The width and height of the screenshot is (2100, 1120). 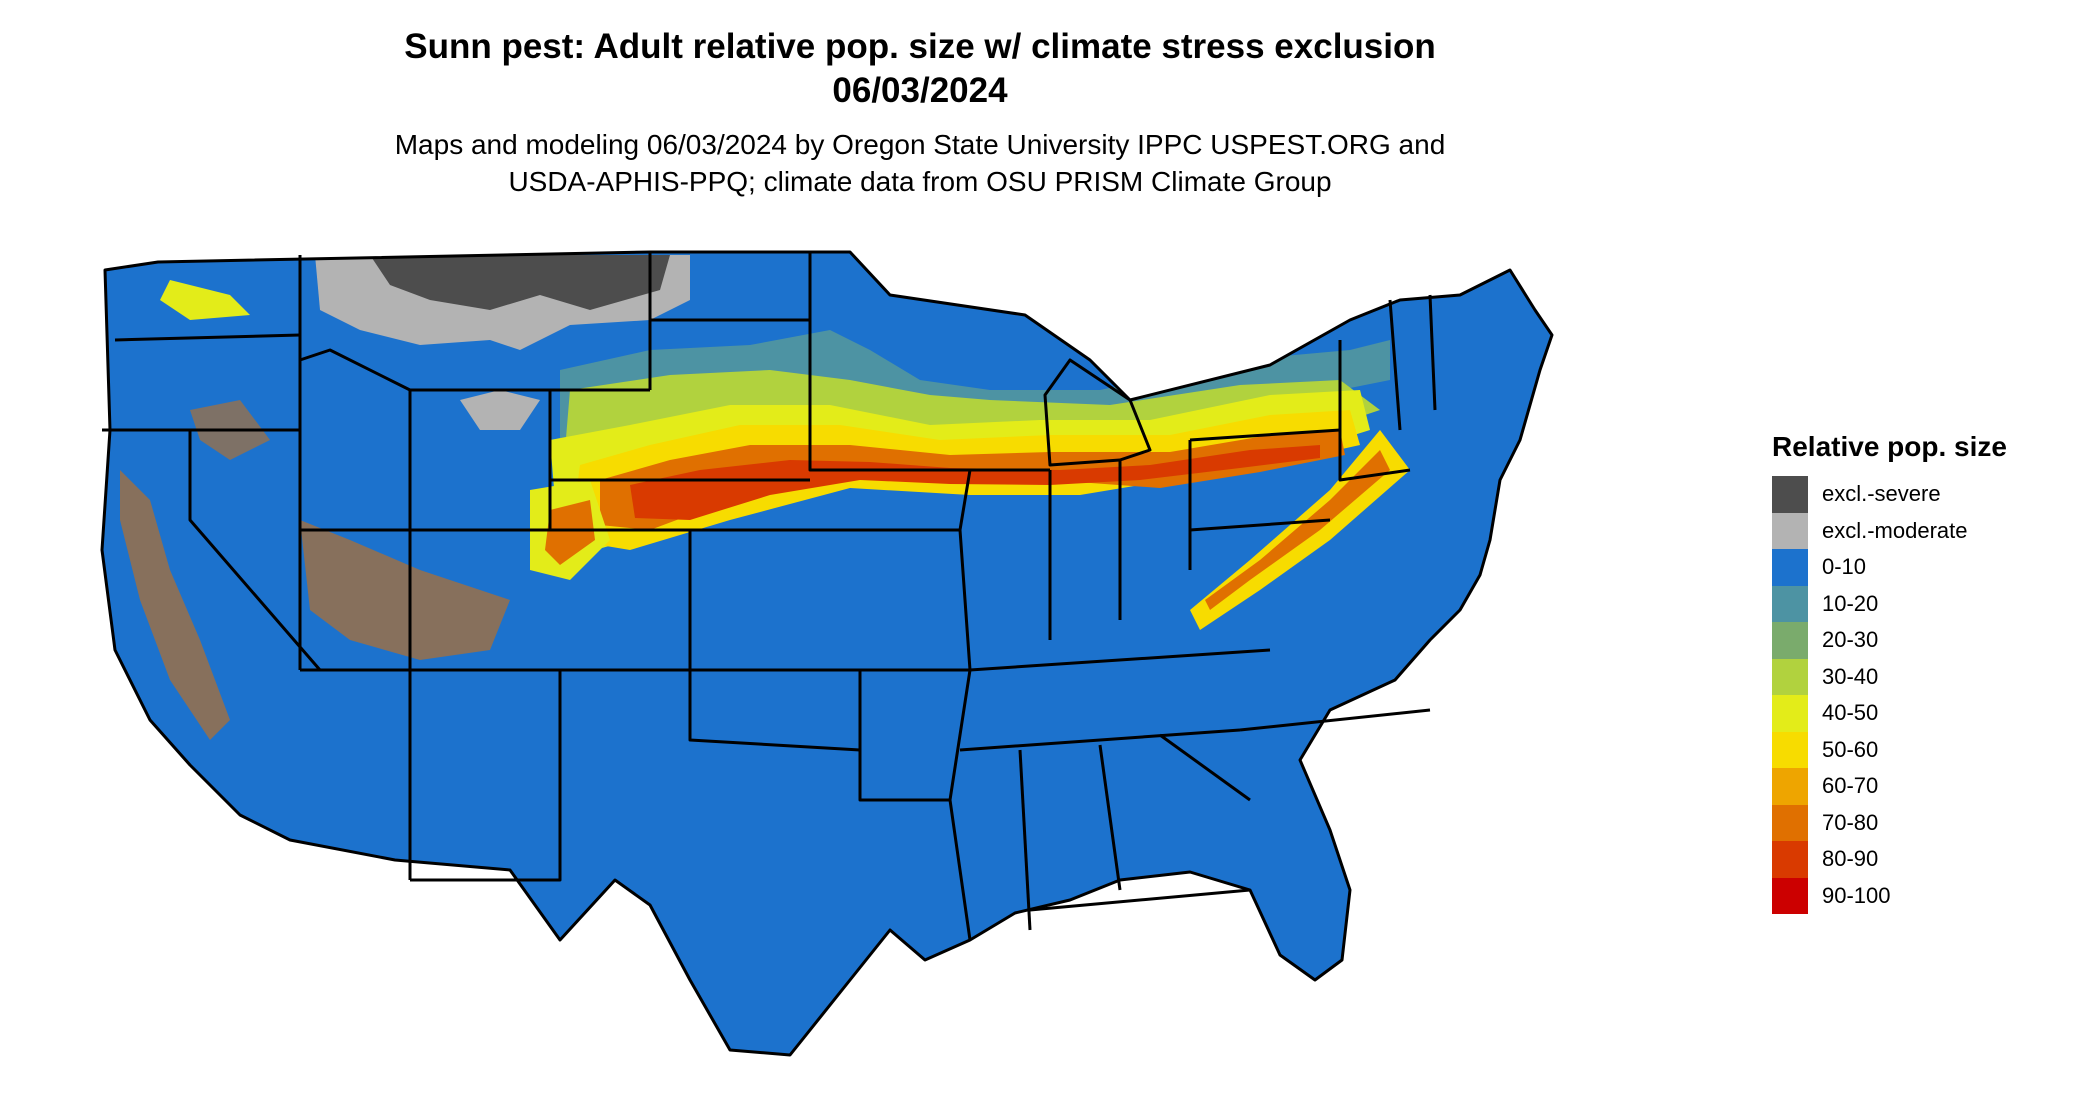 What do you see at coordinates (1850, 786) in the screenshot?
I see `legend-label: 60-70` at bounding box center [1850, 786].